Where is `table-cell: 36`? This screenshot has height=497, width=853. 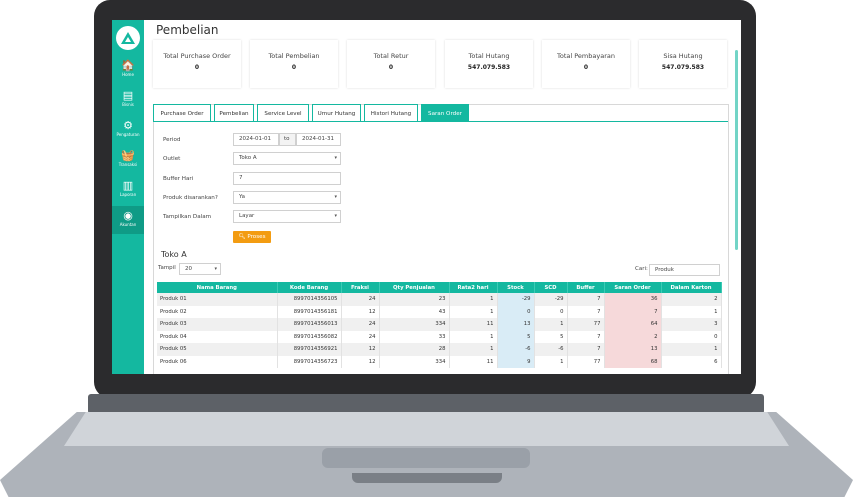 table-cell: 36 is located at coordinates (633, 299).